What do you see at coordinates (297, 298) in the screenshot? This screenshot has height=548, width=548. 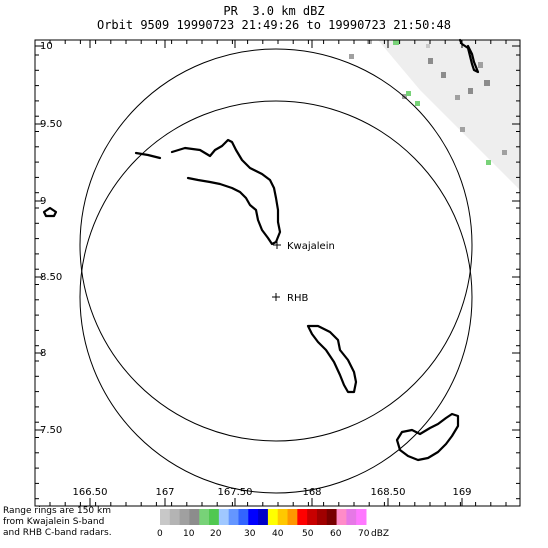 I see `rhb-label: RHB` at bounding box center [297, 298].